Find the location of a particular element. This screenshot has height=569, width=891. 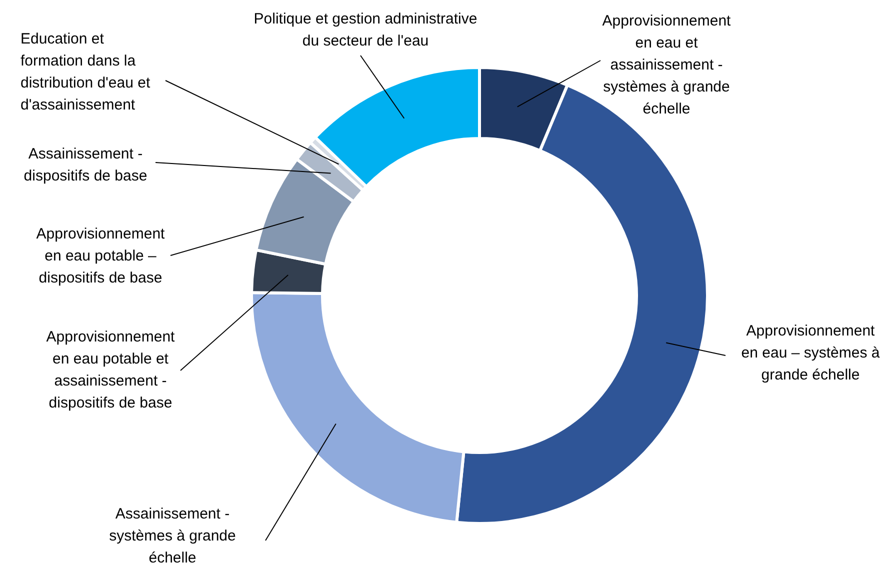

slice-label: Education et formation dans la distribution d'eau et d'assainissement is located at coordinates (85, 72).